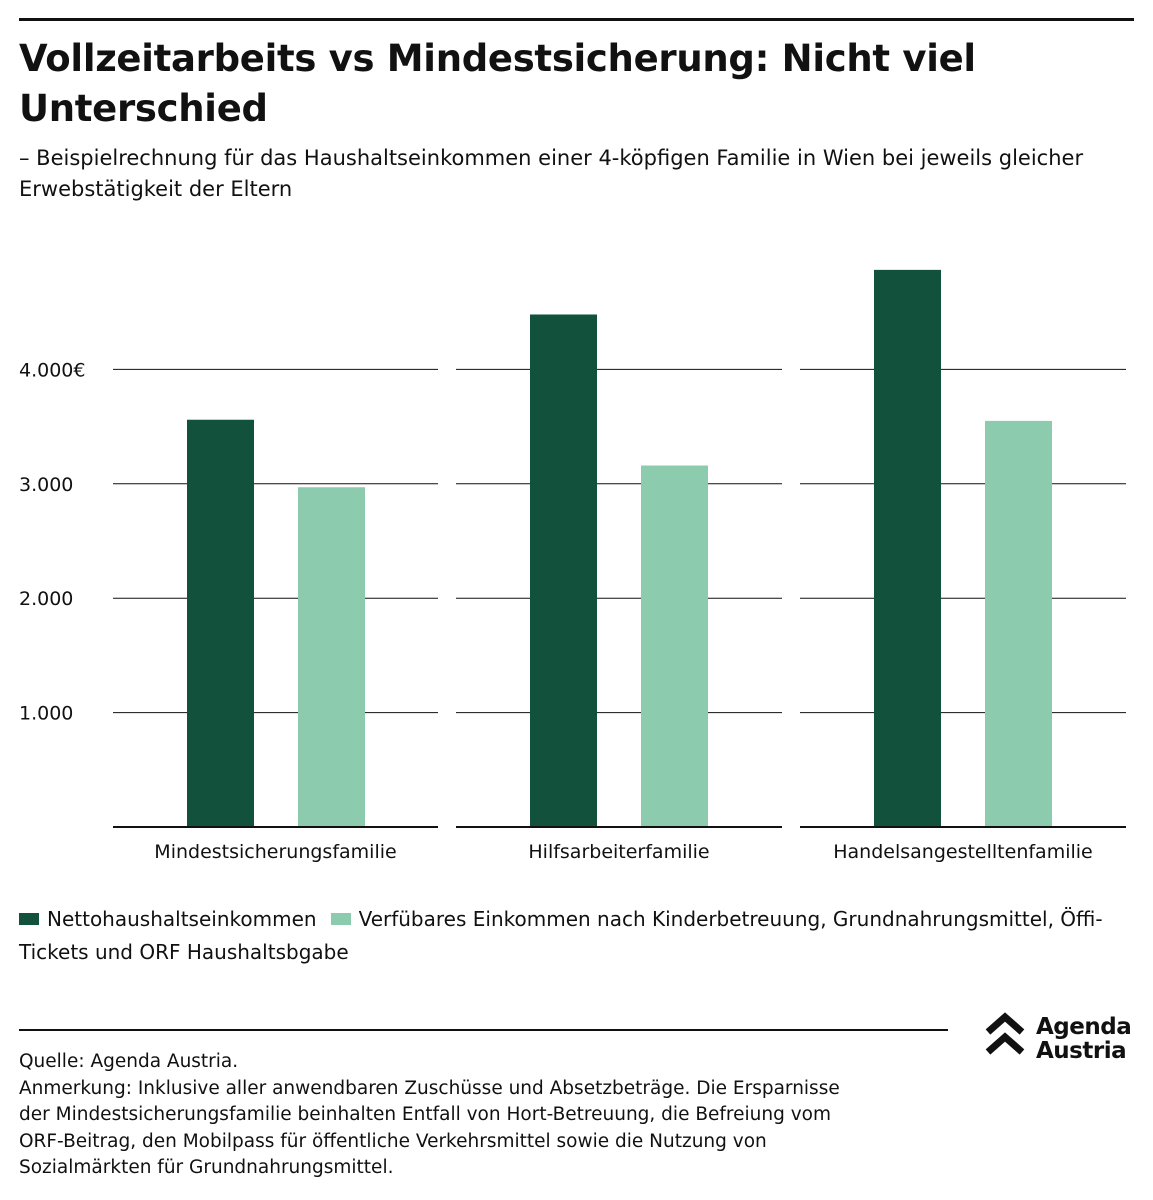 This screenshot has height=1200, width=1153. Describe the element at coordinates (483, 1030) in the screenshot. I see `bottom-rule` at that location.